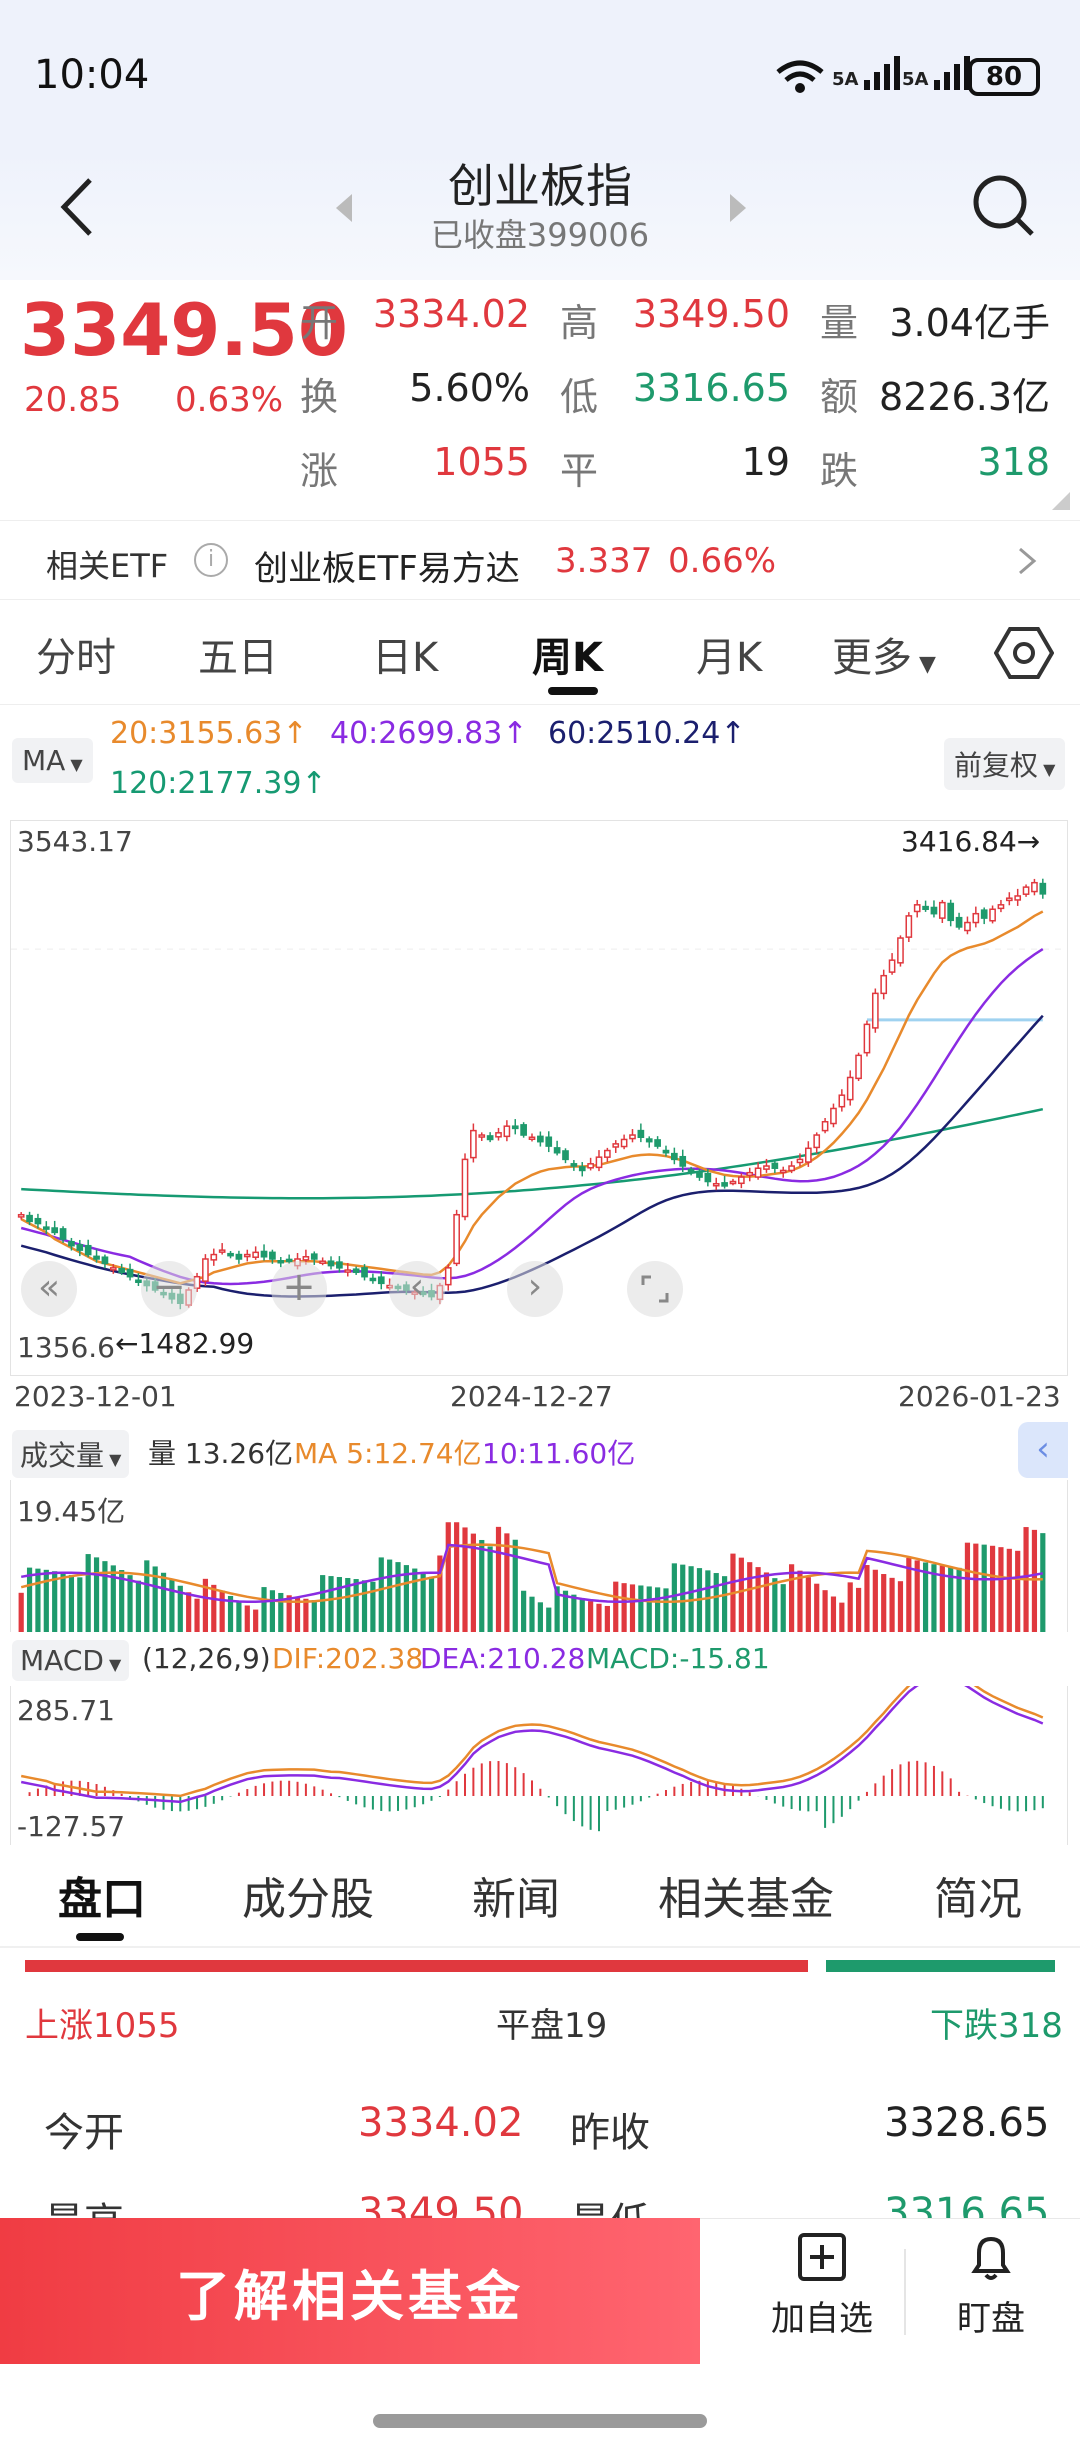  Describe the element at coordinates (299, 1289) in the screenshot. I see `zoom-in-button: +` at that location.